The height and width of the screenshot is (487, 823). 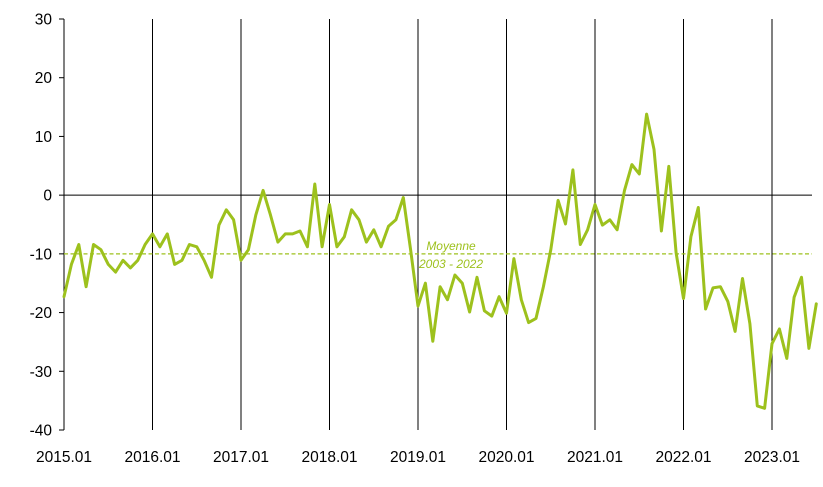 I want to click on y-tick-label: 30, so click(x=44, y=20).